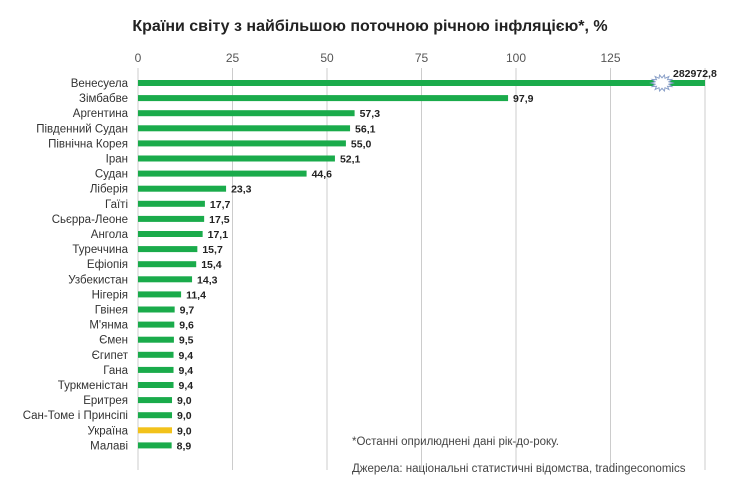  What do you see at coordinates (82, 129) in the screenshot?
I see `category-label: Південний Судан` at bounding box center [82, 129].